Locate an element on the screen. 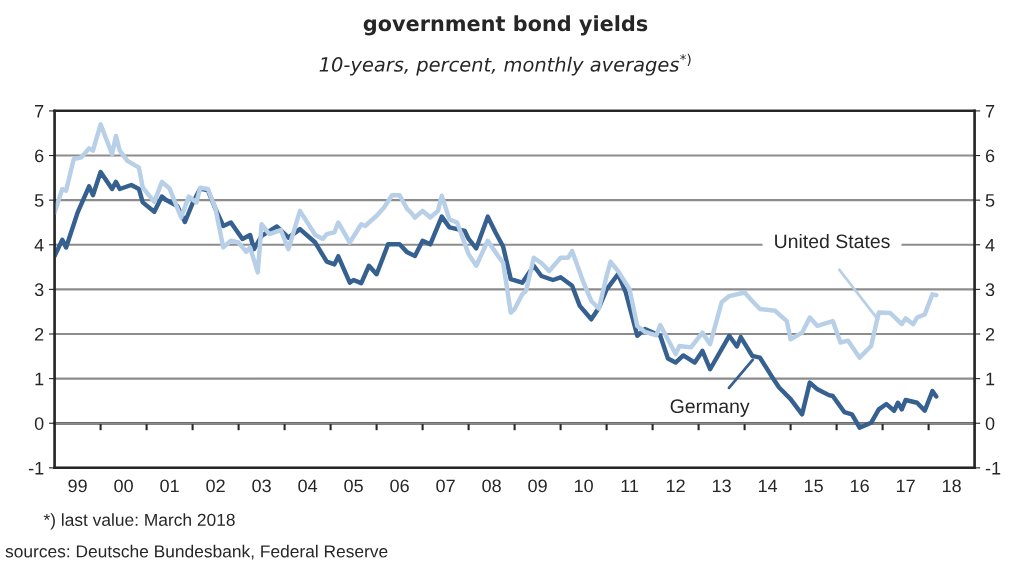 The width and height of the screenshot is (1011, 563). text: *) last value: March 2018 is located at coordinates (139, 521).